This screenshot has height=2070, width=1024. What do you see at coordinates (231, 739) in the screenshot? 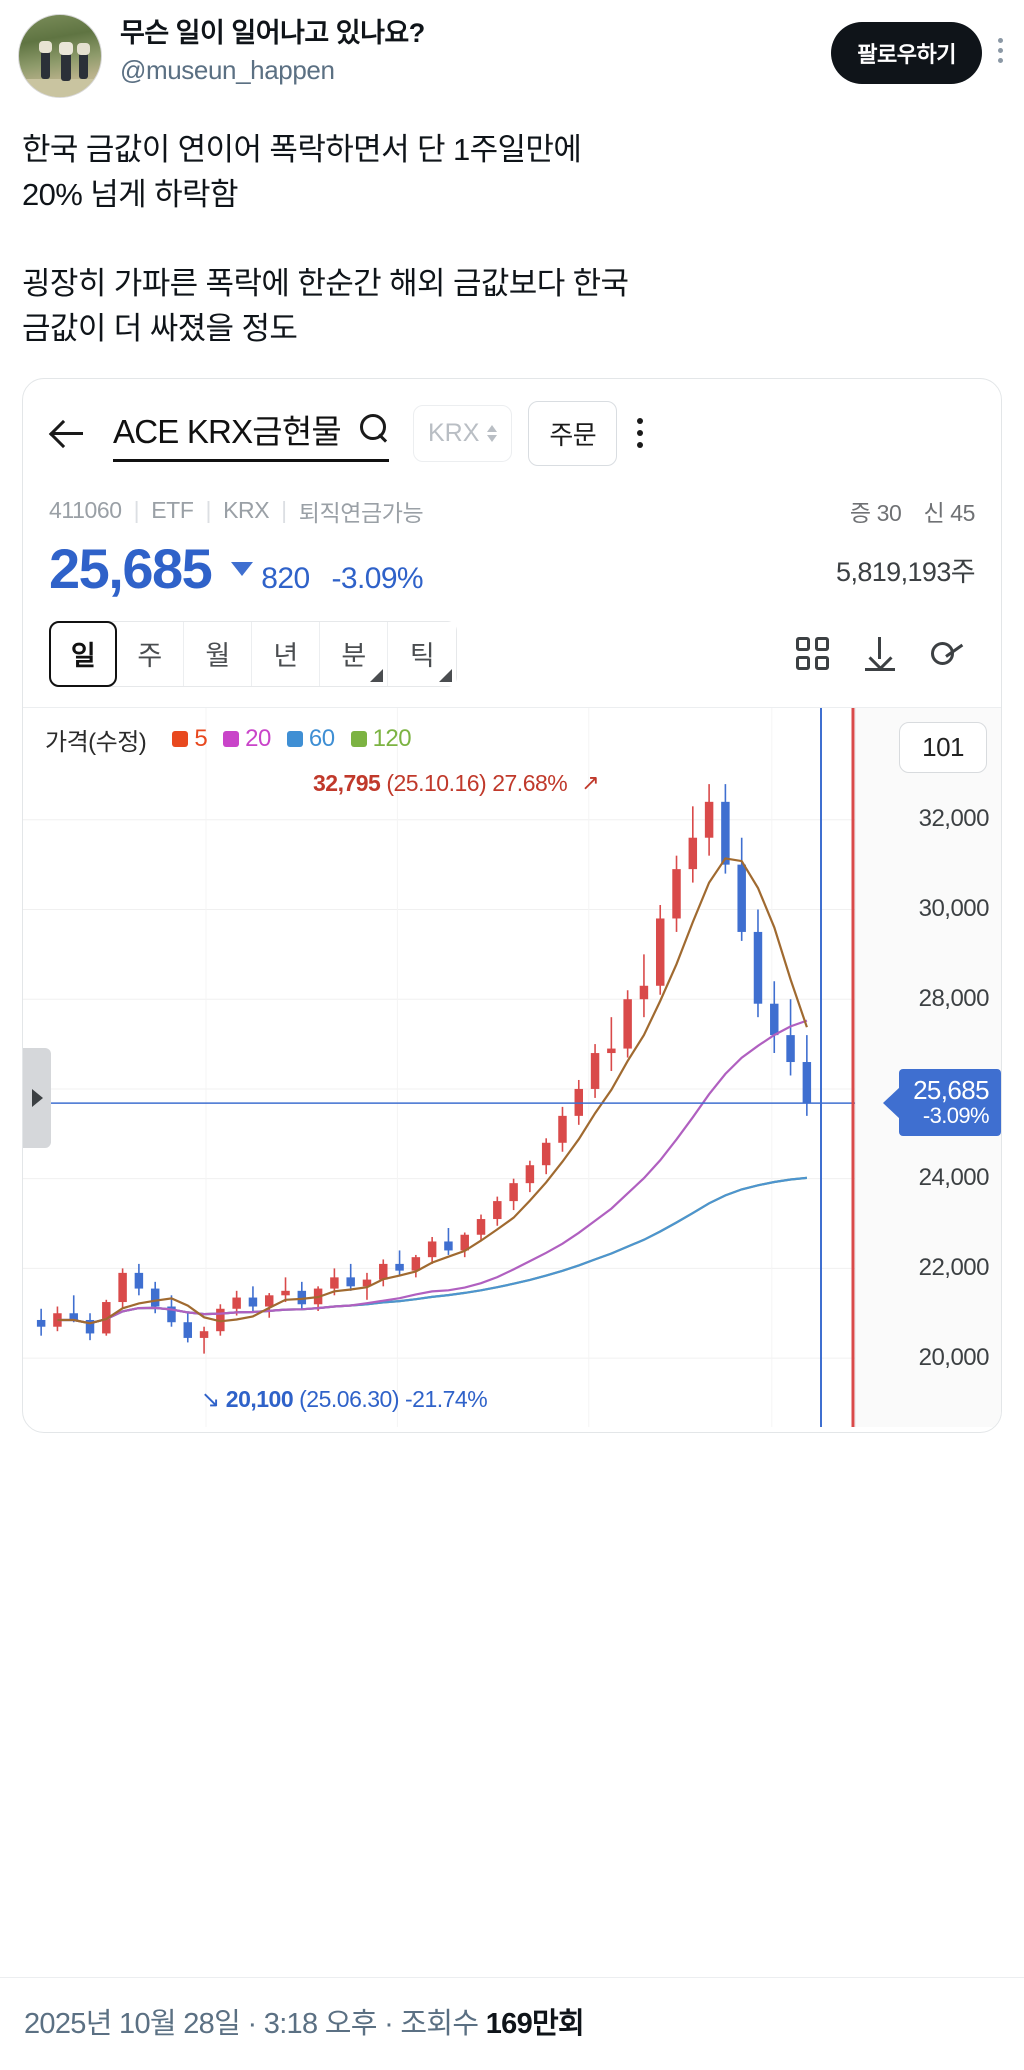
I see `legend-swatch-ma20` at bounding box center [231, 739].